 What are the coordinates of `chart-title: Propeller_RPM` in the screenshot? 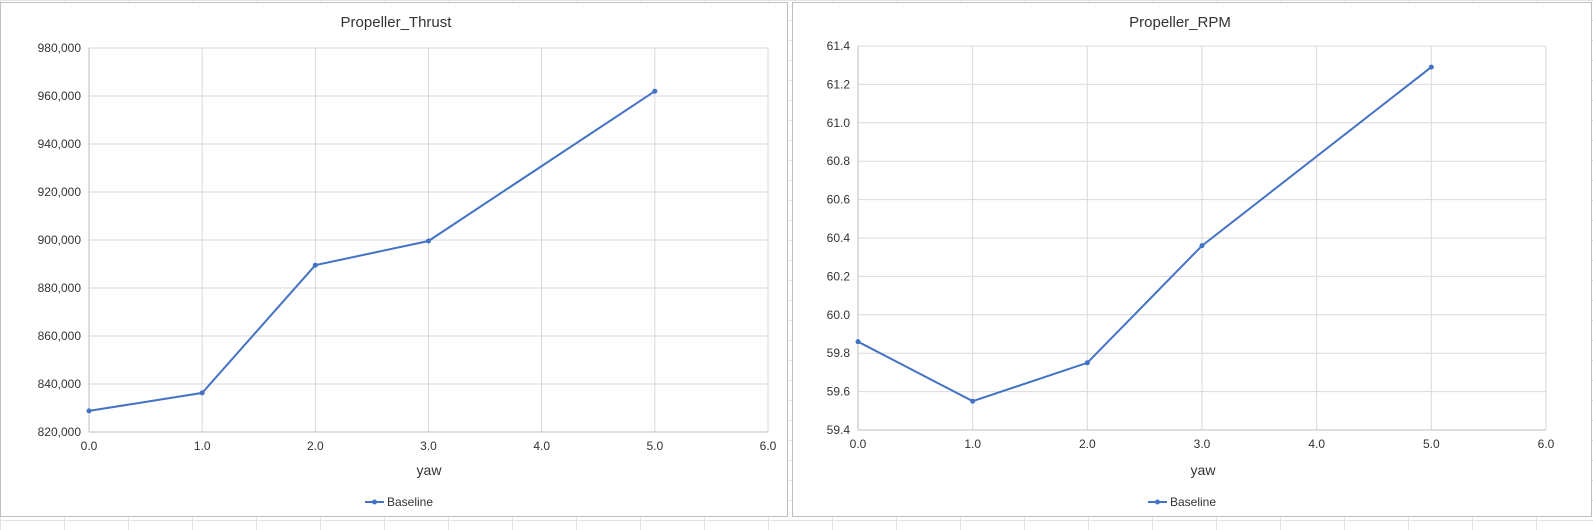 It's located at (1180, 22).